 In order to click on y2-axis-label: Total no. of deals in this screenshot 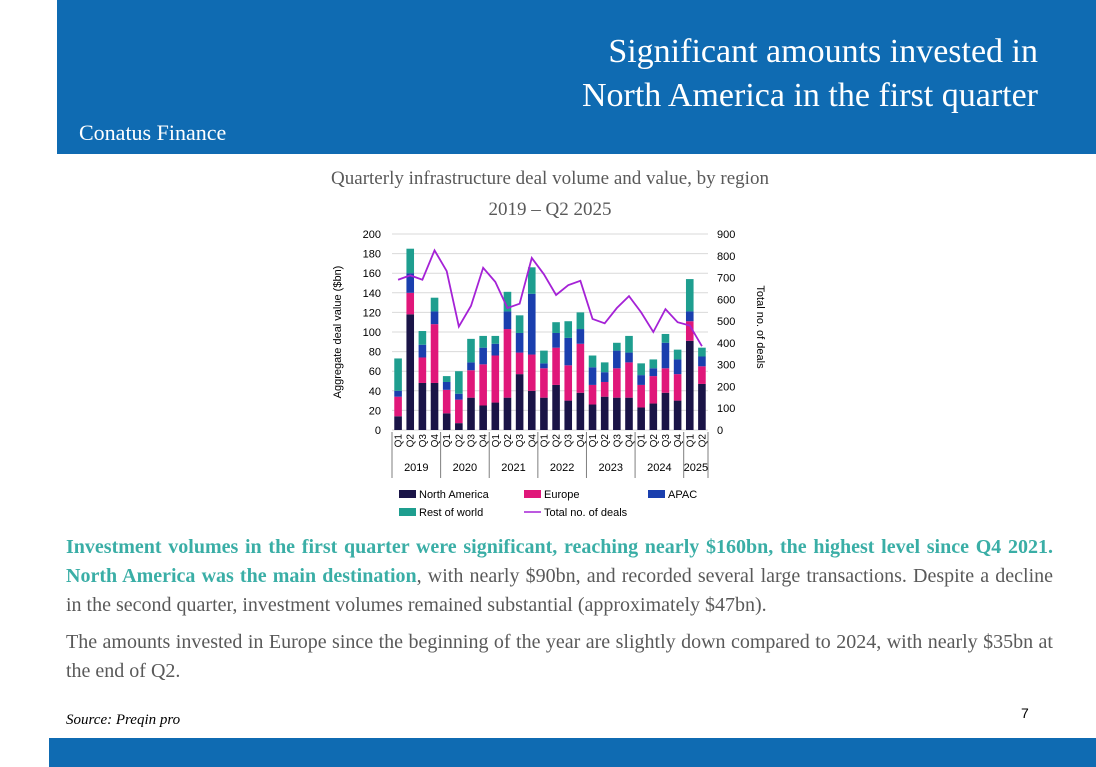, I will do `click(760, 327)`.